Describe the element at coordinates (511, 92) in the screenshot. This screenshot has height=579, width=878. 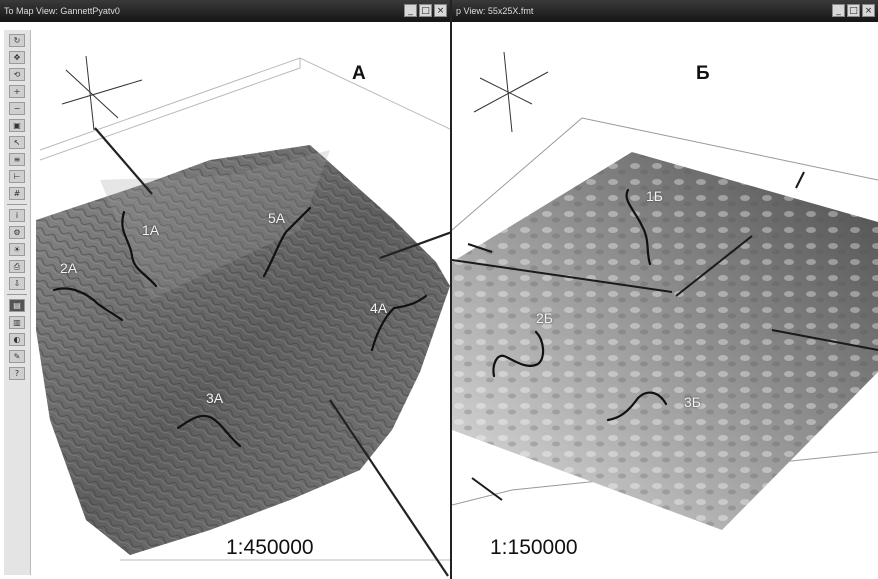
I see `axes-gizmo-b` at that location.